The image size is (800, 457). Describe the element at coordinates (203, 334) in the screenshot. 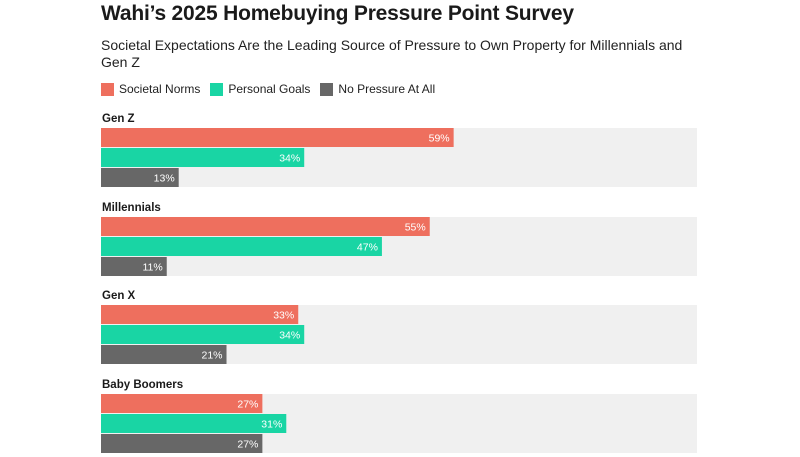

I see `bar-gen-x-personal-goals` at that location.